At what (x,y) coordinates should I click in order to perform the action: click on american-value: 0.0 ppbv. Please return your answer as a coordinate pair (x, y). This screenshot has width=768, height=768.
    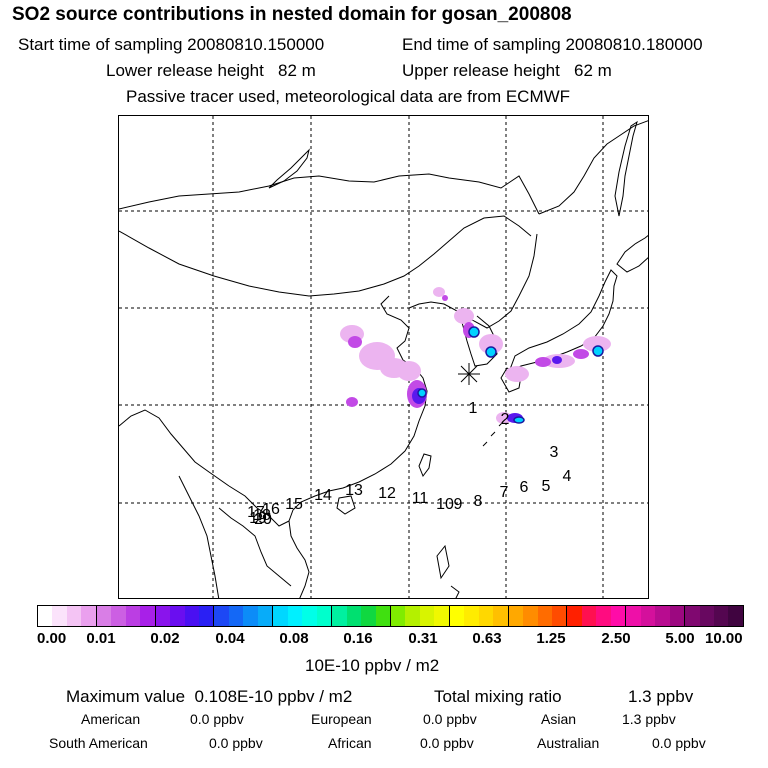
    Looking at the image, I should click on (217, 719).